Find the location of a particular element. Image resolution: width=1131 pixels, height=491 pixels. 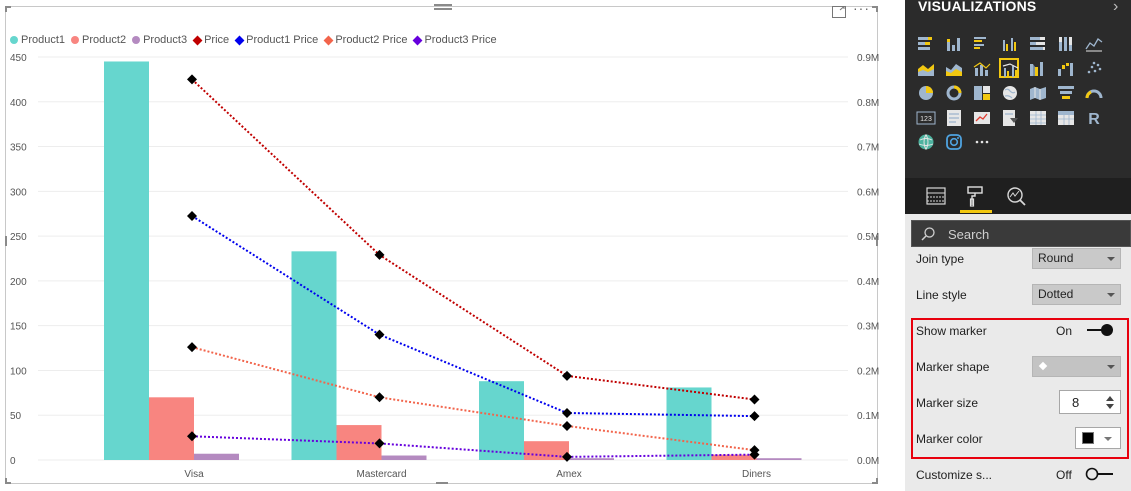

search-input is located at coordinates (1031, 234).